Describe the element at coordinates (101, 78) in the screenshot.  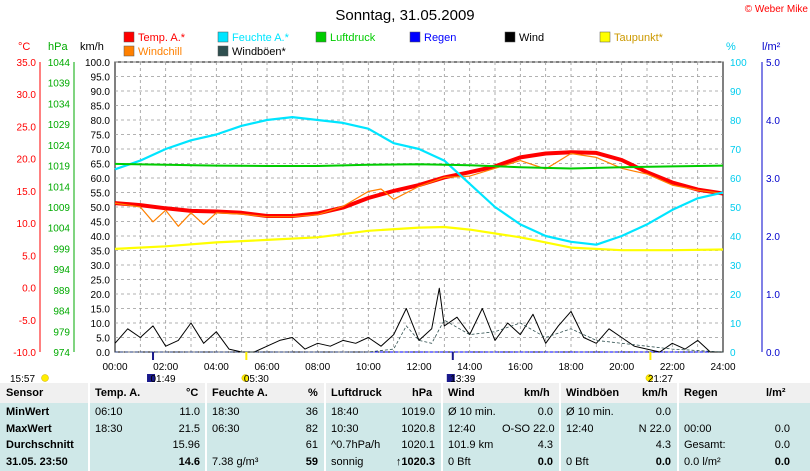
I see `kmh-tick-label: 95.0` at that location.